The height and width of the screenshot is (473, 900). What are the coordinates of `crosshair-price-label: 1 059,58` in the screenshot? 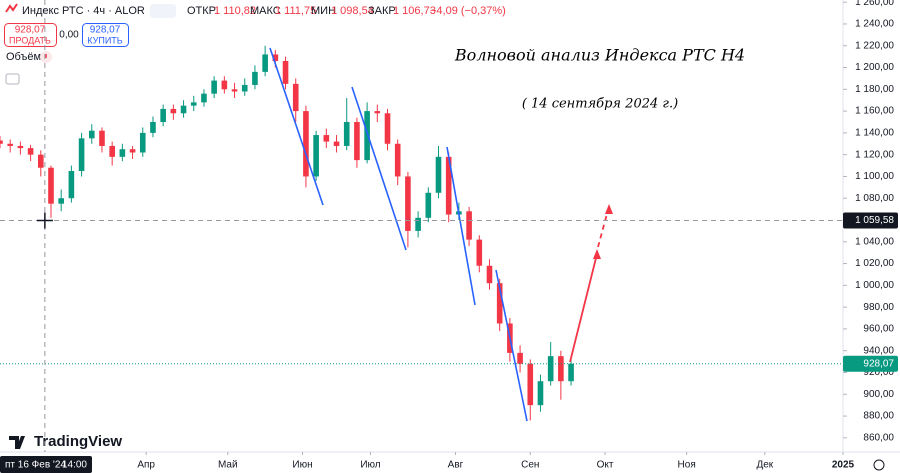 It's located at (874, 220).